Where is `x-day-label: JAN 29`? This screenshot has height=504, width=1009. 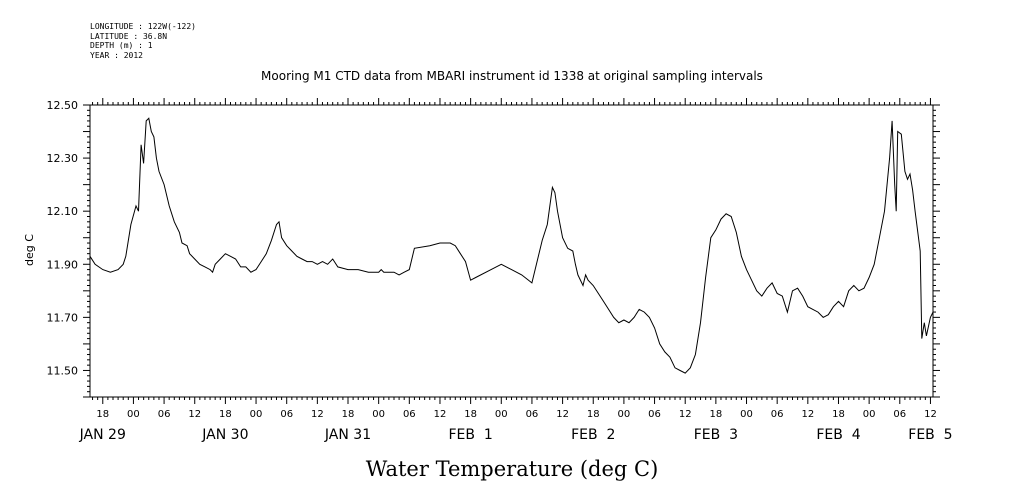 x-day-label: JAN 29 is located at coordinates (102, 435).